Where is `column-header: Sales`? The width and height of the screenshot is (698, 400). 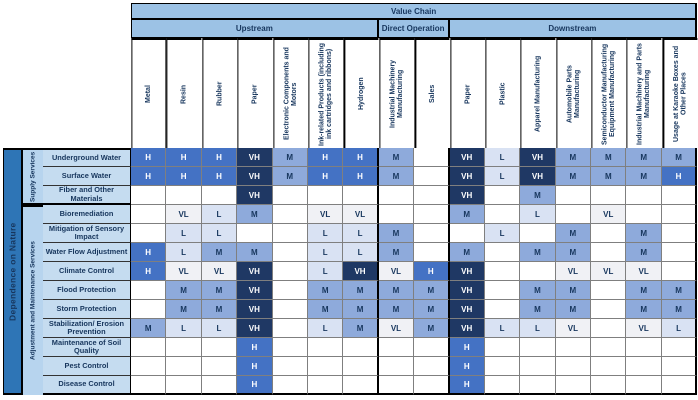
column-header: Sales is located at coordinates (432, 93).